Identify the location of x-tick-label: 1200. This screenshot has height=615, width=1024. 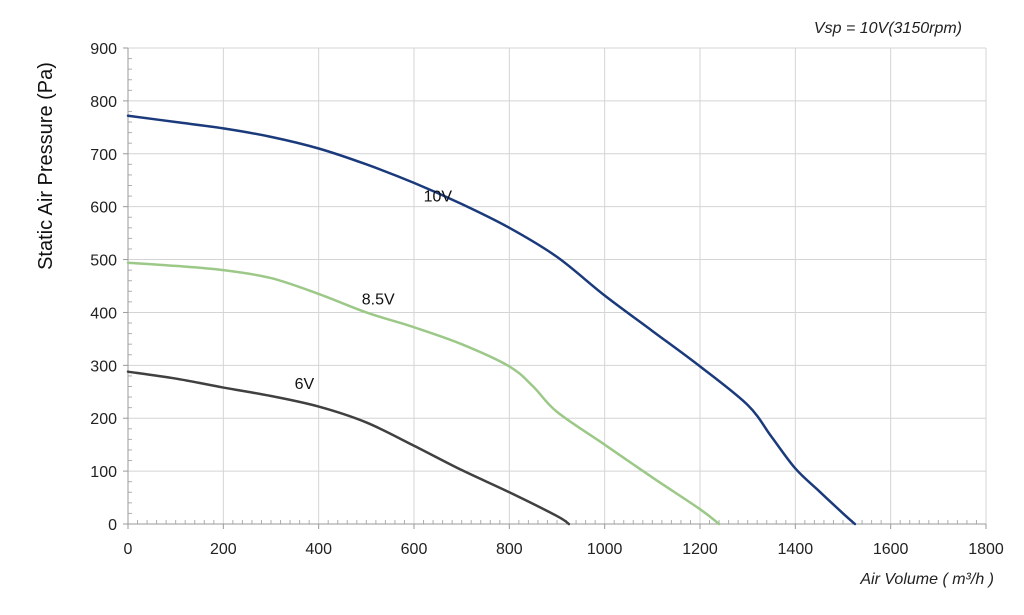
(700, 549).